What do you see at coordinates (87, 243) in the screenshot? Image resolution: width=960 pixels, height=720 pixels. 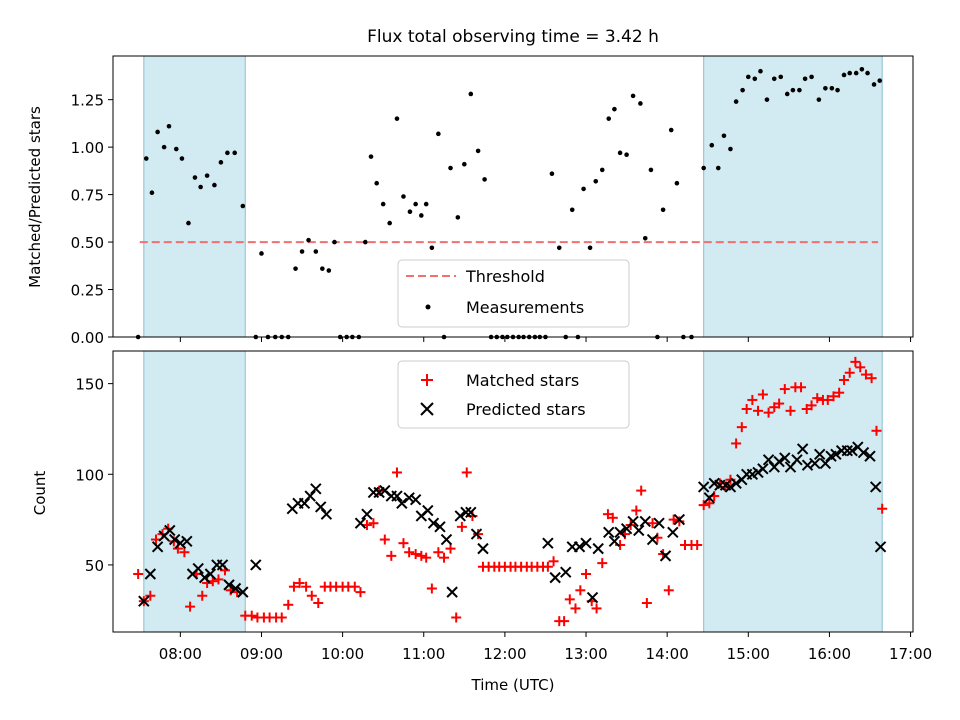 I see `y-tick-label: 0.50` at bounding box center [87, 243].